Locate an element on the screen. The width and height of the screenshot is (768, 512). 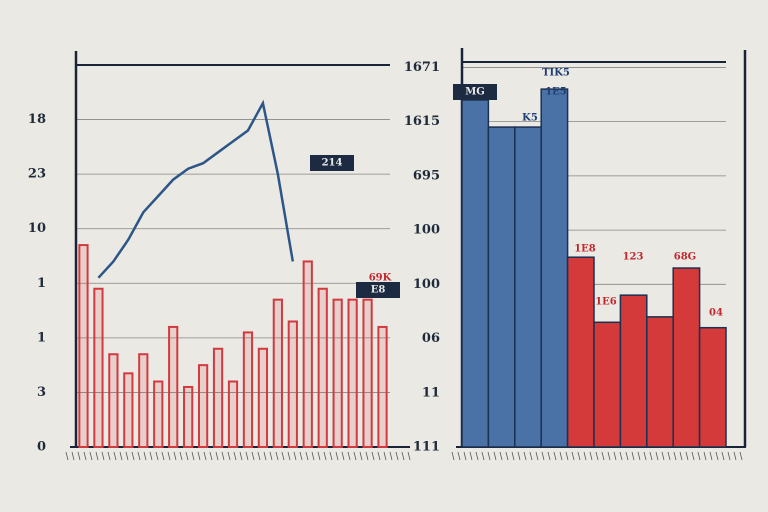
annotation: K5 is located at coordinates (530, 118).